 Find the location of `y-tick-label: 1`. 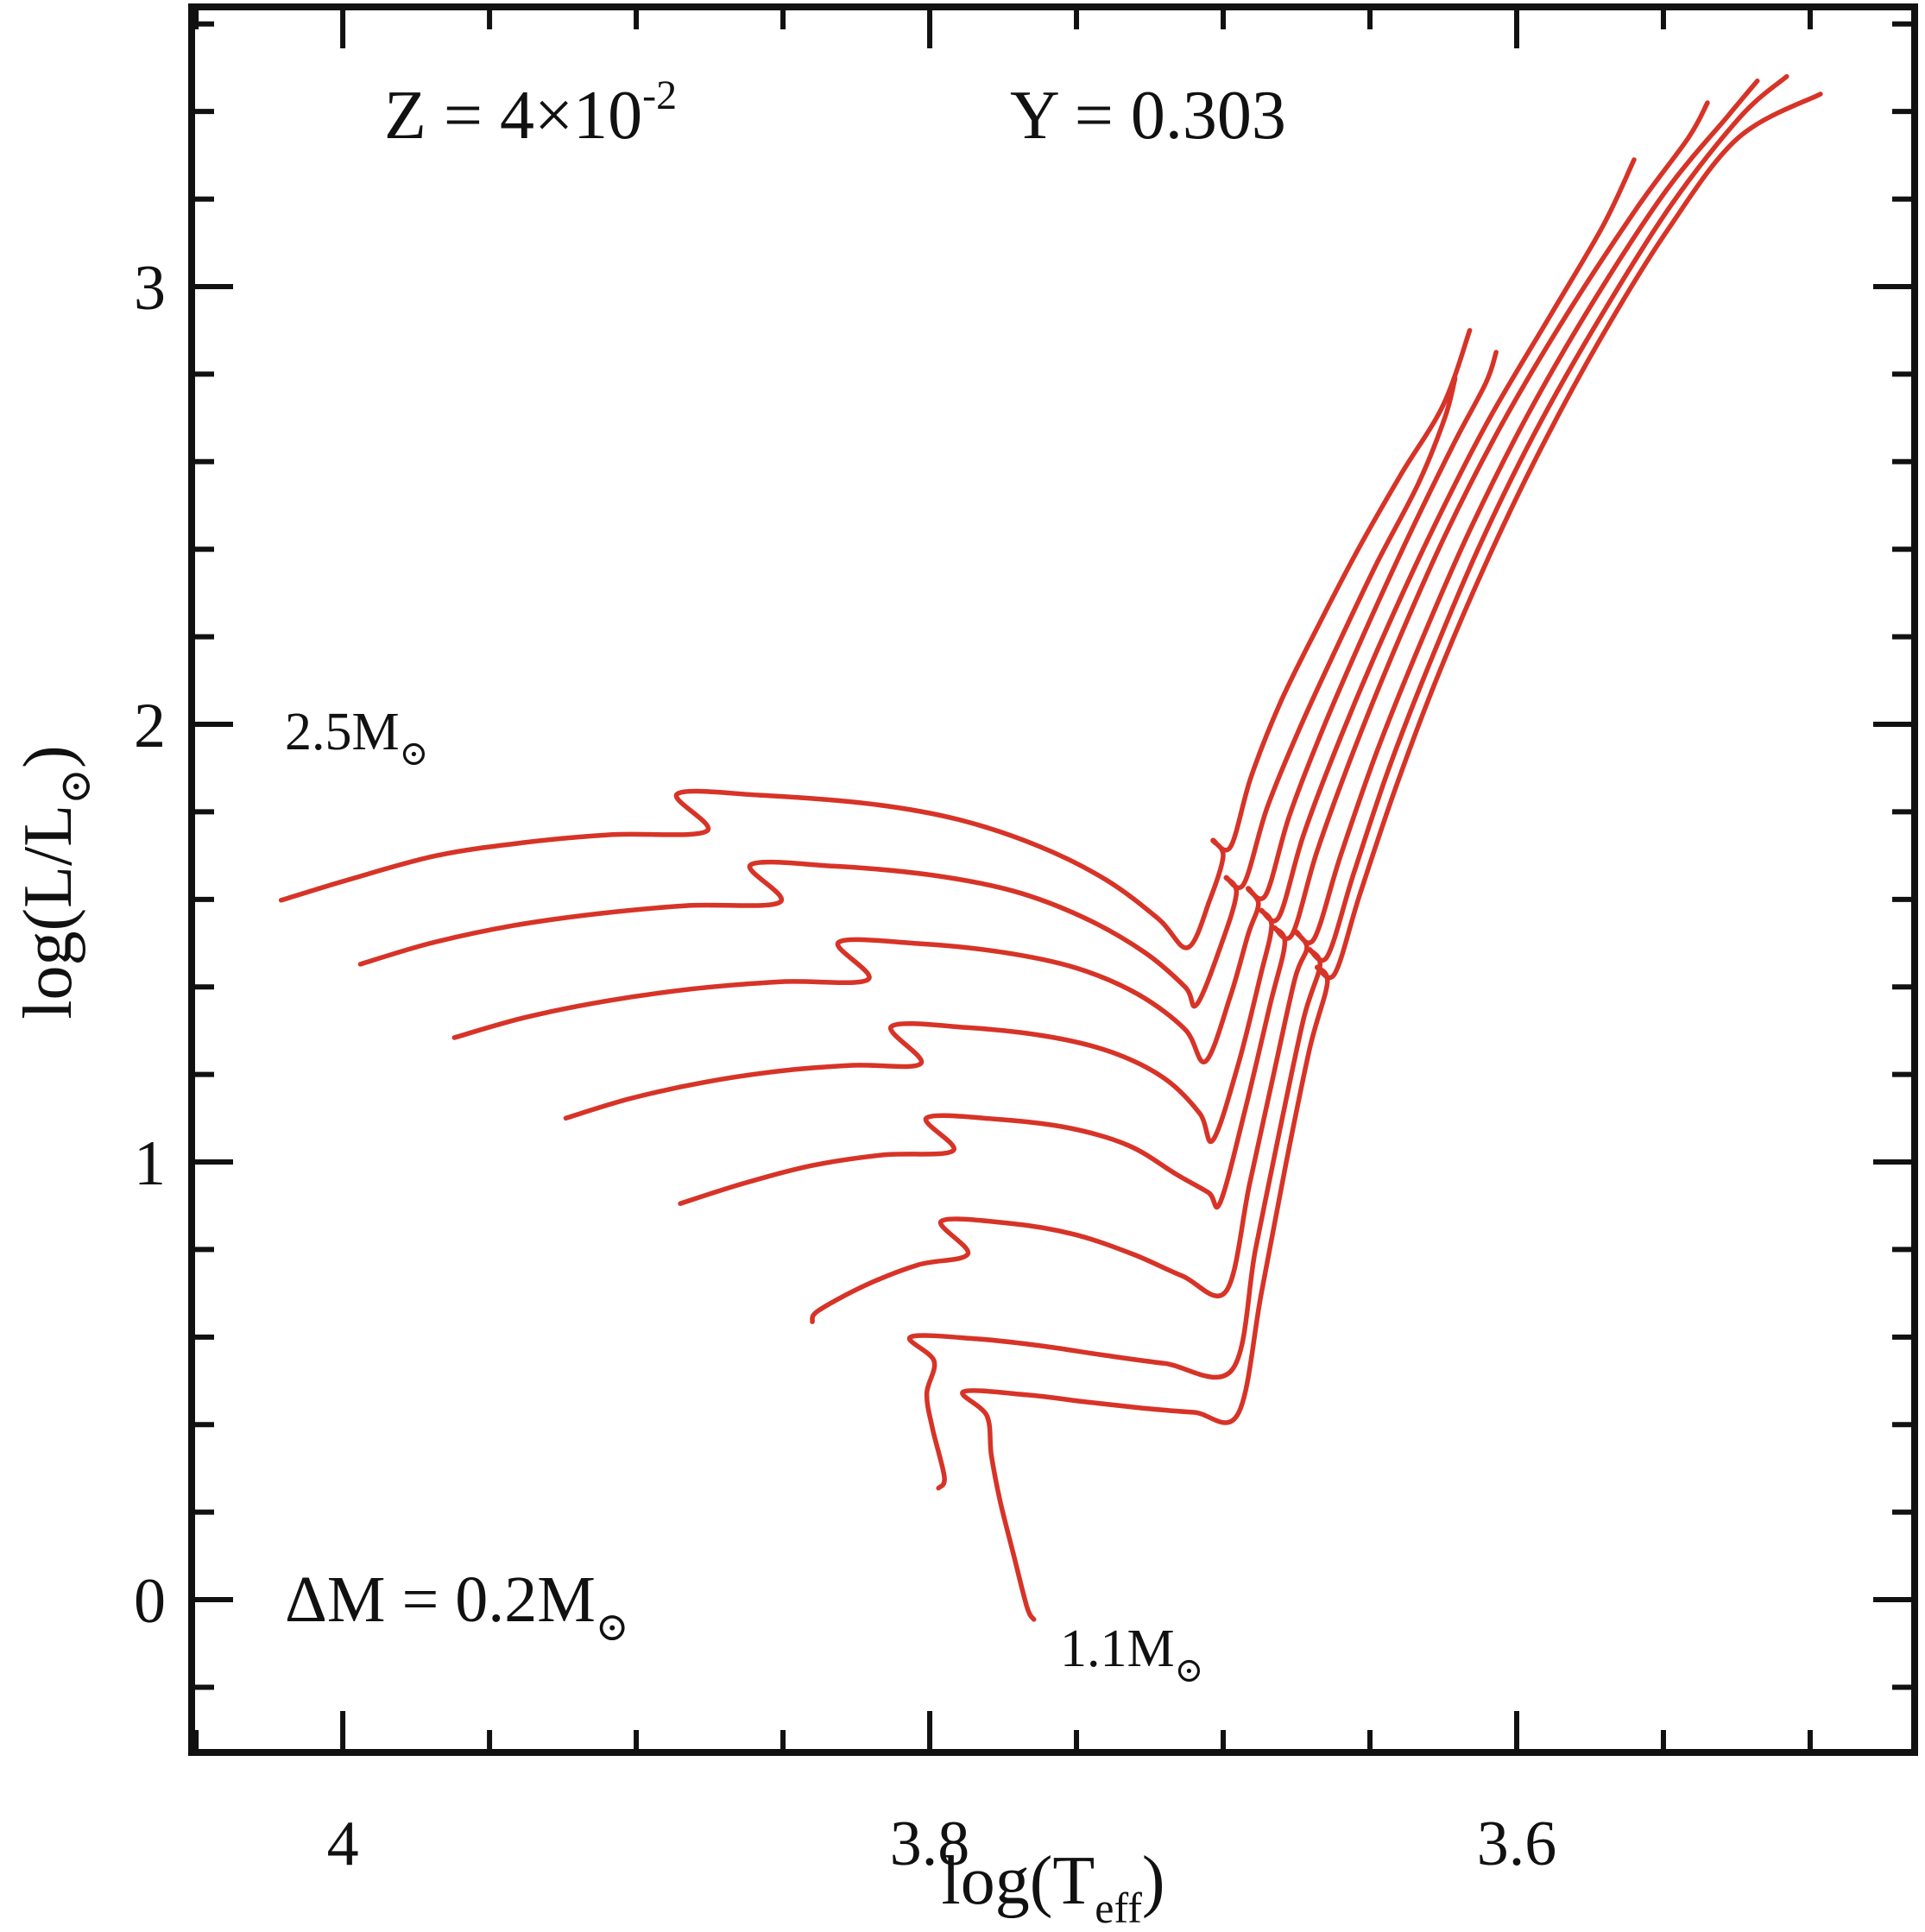

y-tick-label: 1 is located at coordinates (150, 1163).